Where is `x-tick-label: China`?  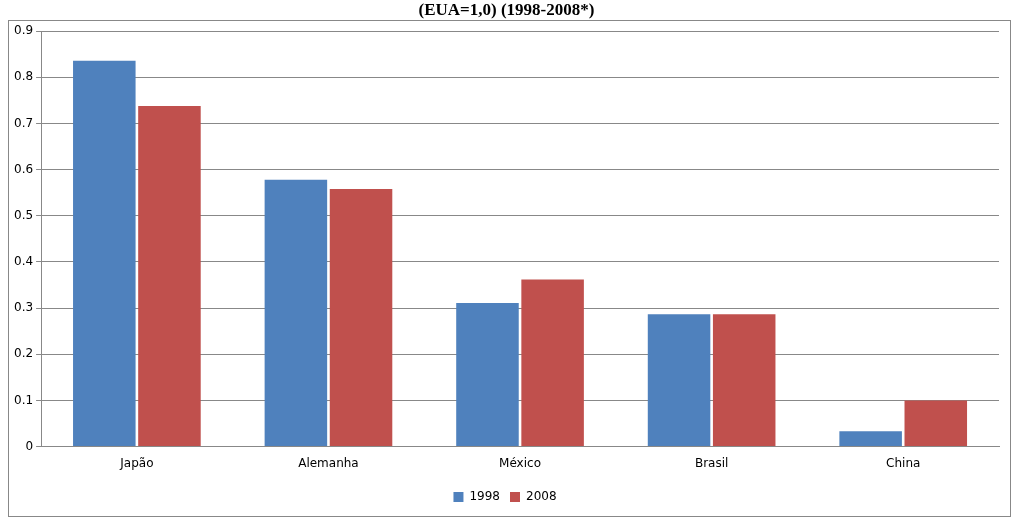
x-tick-label: China is located at coordinates (903, 462).